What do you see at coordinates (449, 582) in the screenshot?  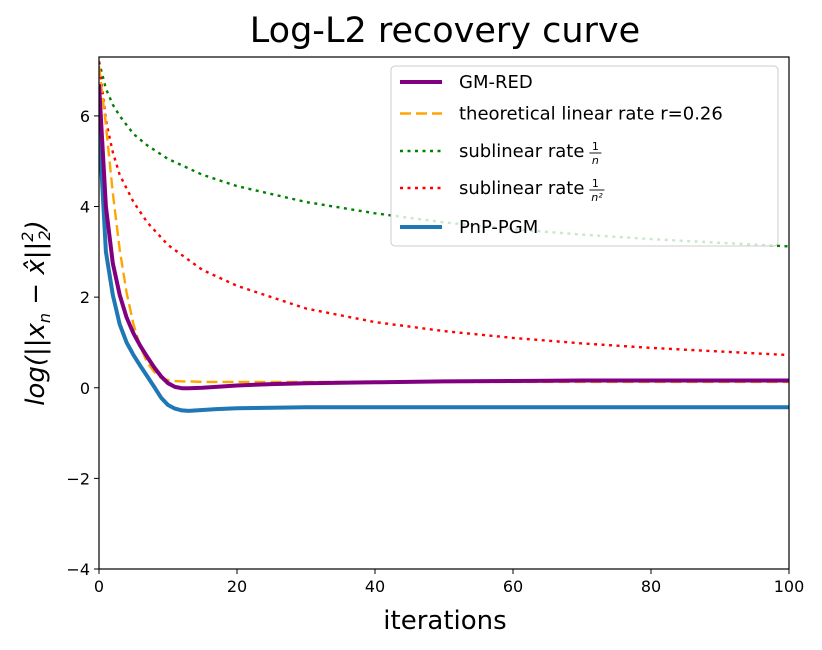 I see `x-axis: 0 20 40 60 80 100` at bounding box center [449, 582].